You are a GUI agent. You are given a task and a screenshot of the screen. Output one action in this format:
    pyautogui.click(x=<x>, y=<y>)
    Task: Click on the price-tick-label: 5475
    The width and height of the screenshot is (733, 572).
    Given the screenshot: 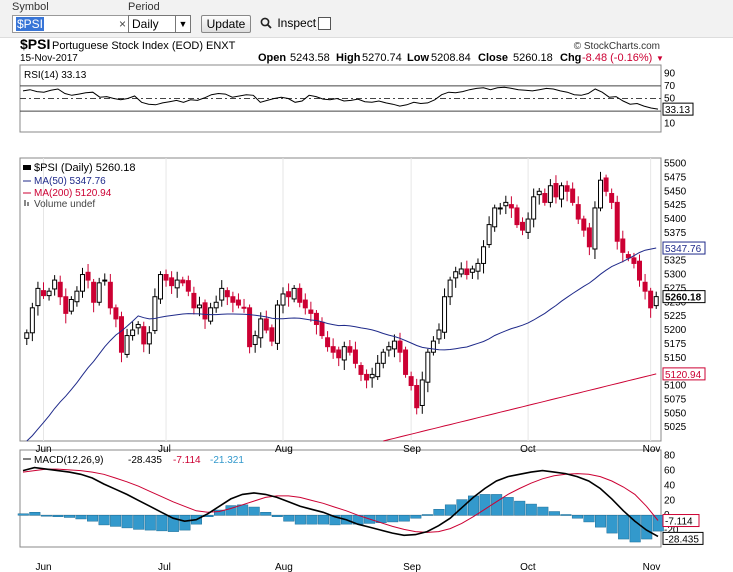 What is the action you would take?
    pyautogui.click(x=675, y=177)
    